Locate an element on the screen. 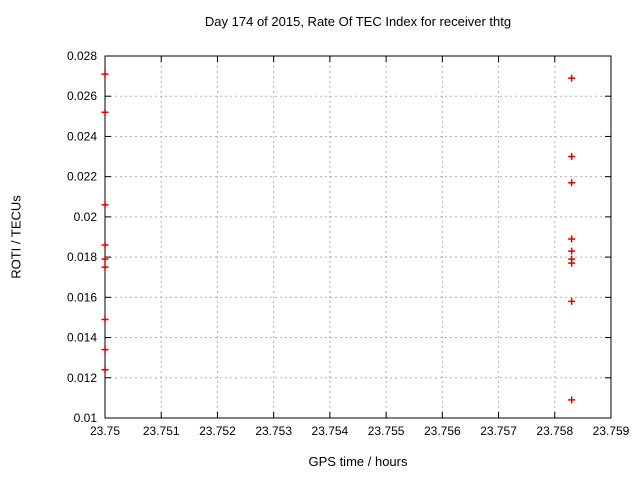  x-tick-label: 23.753 is located at coordinates (273, 431).